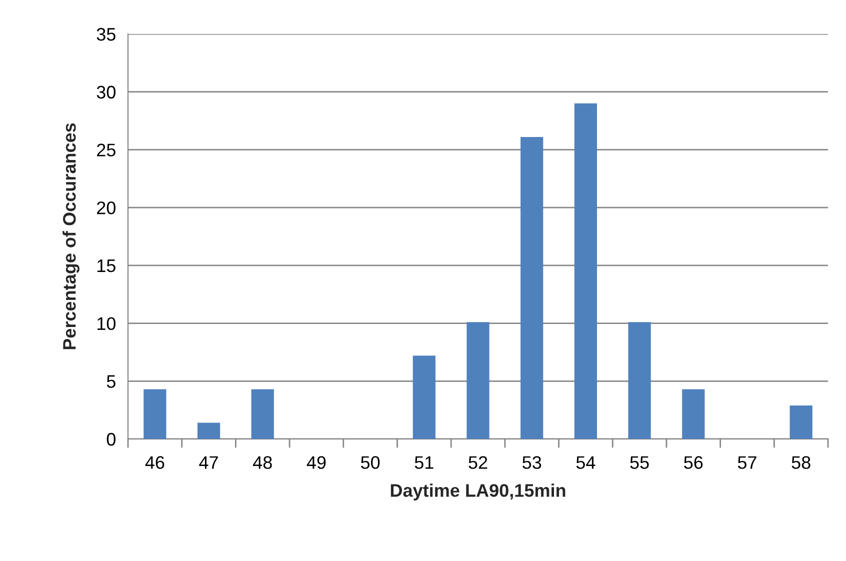 Image resolution: width=846 pixels, height=561 pixels. Describe the element at coordinates (262, 462) in the screenshot. I see `x-tick-label: 48` at that location.